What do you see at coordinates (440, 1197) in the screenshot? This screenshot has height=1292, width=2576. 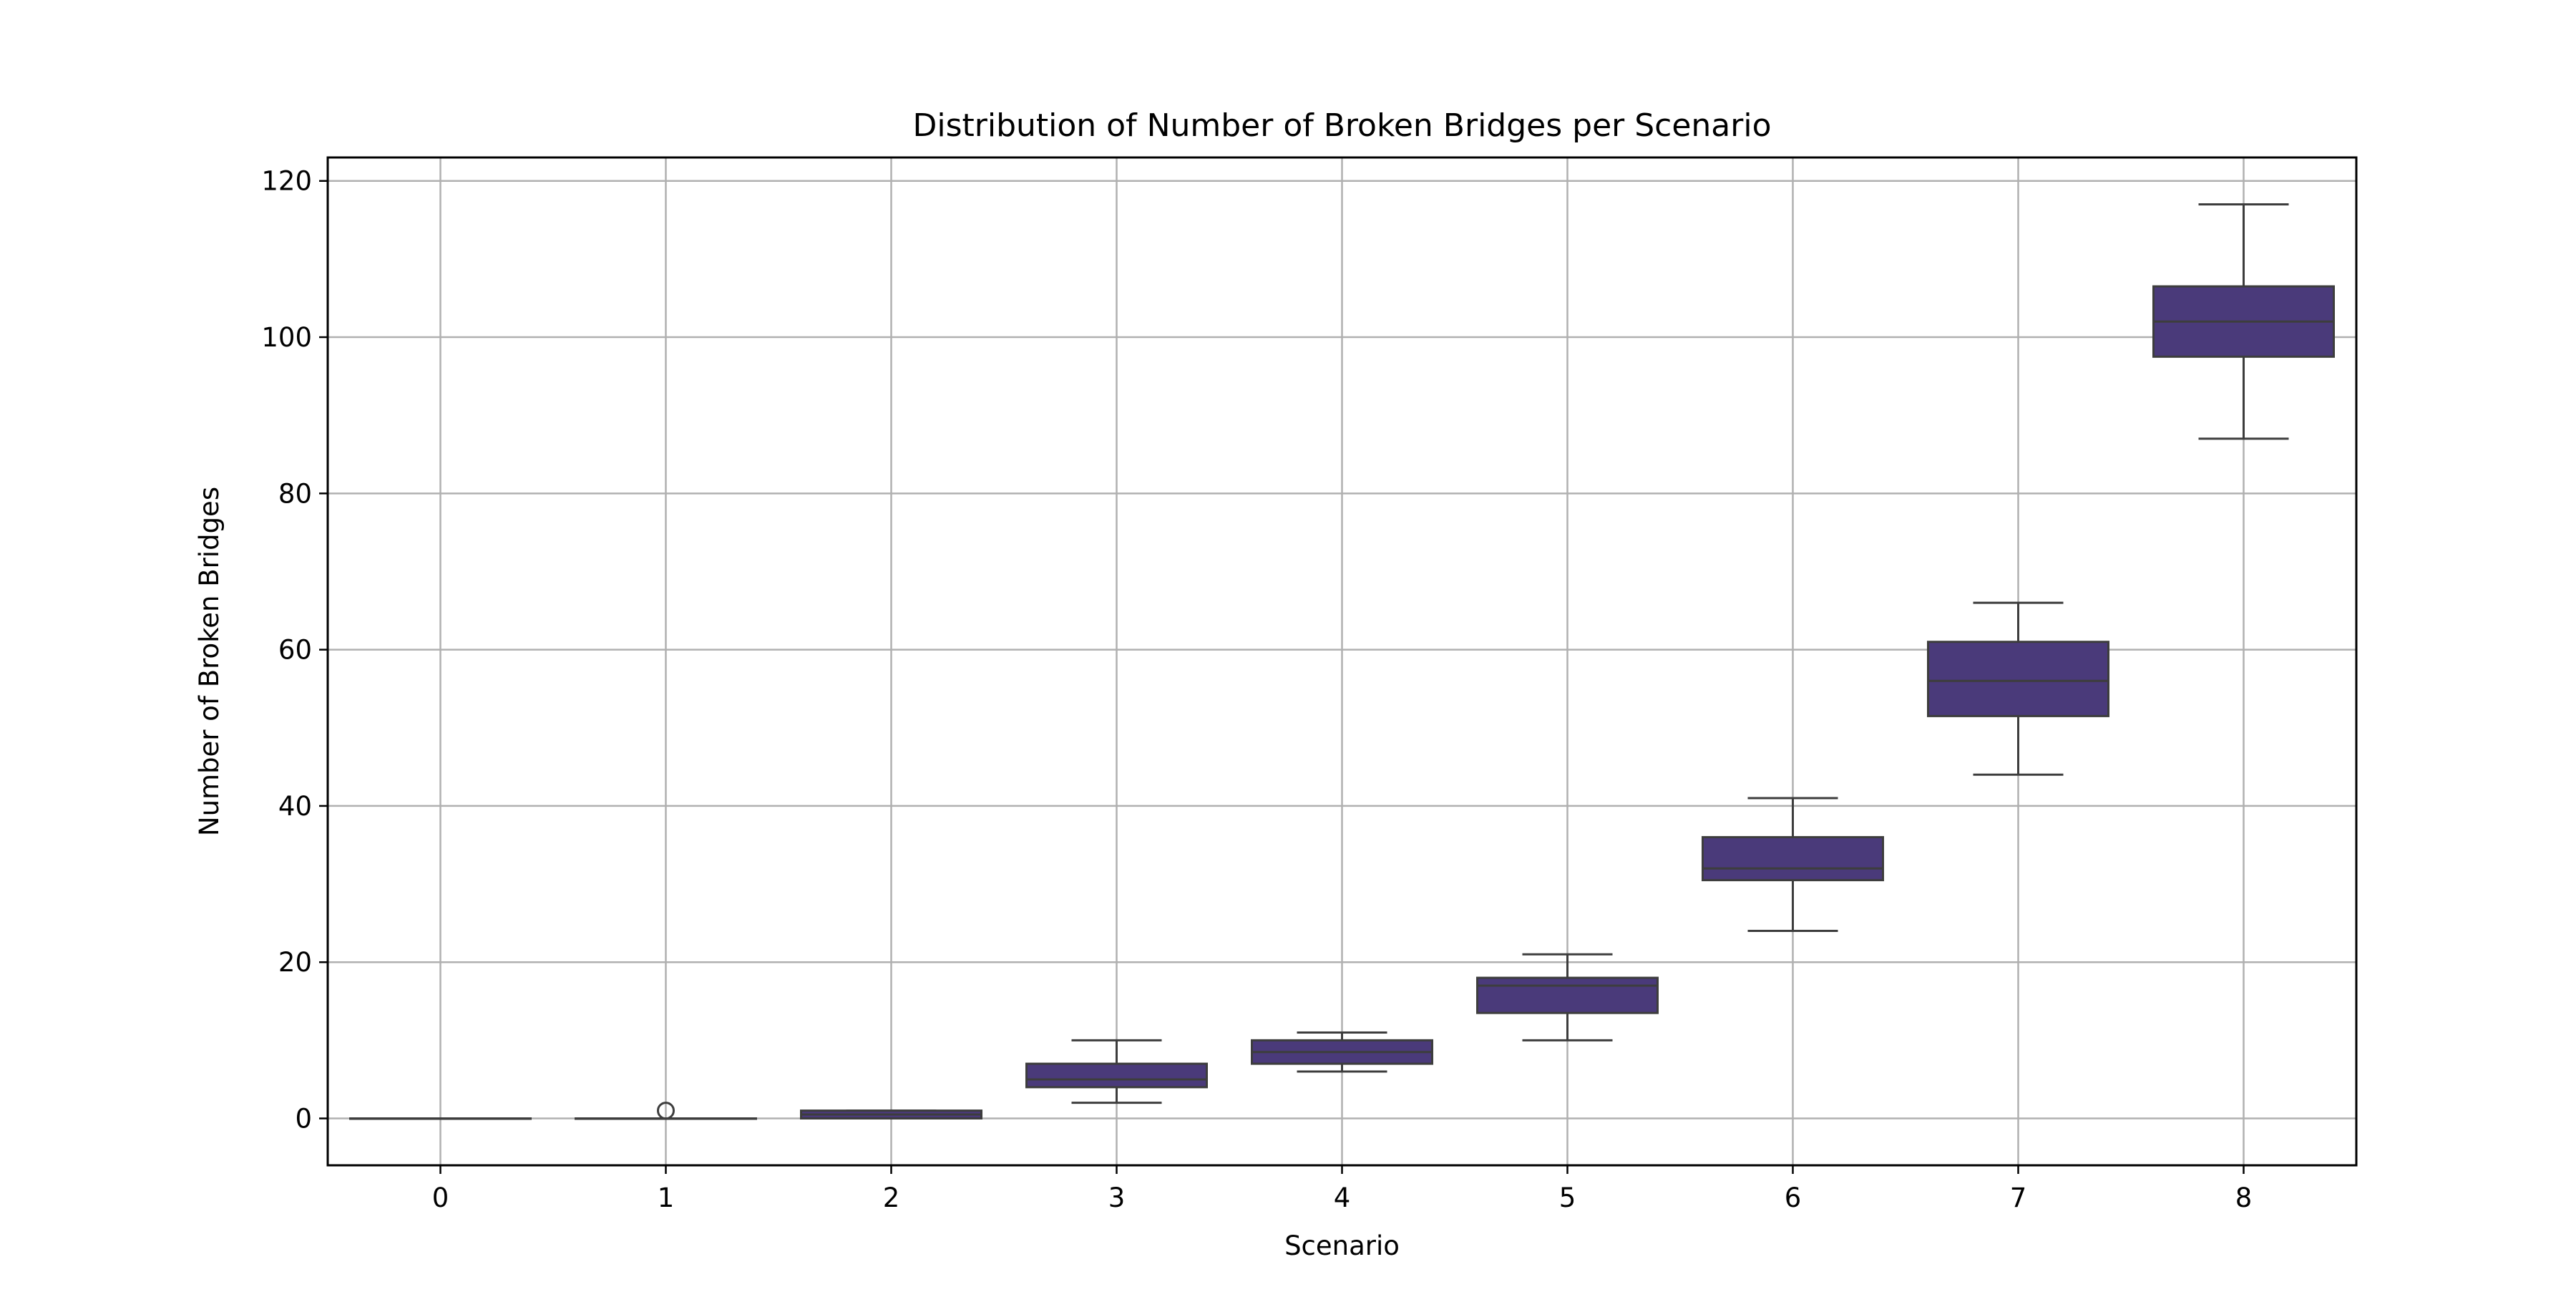 I see `x-tick-label: 0` at bounding box center [440, 1197].